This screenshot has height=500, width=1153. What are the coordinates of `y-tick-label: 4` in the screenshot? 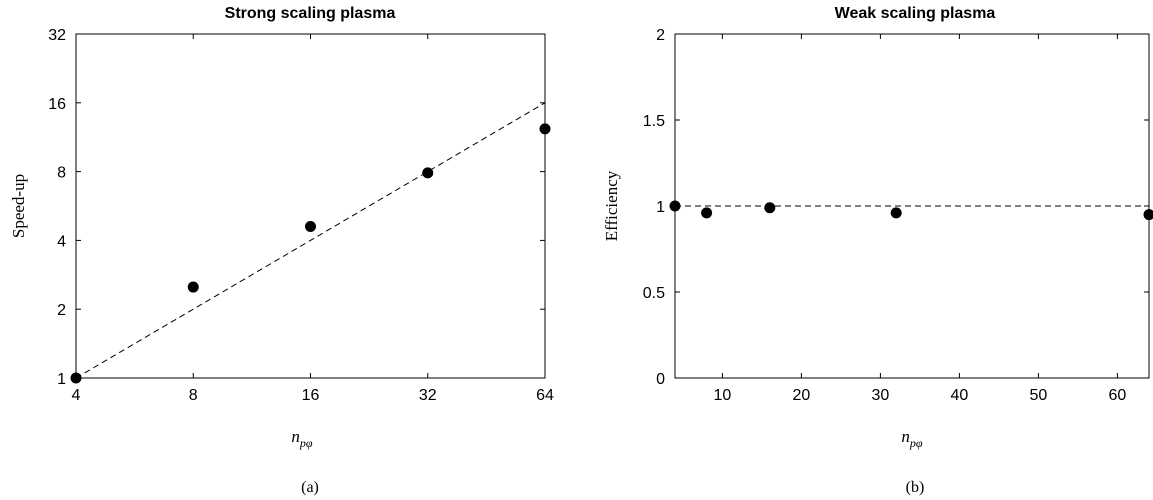 It's located at (61, 241).